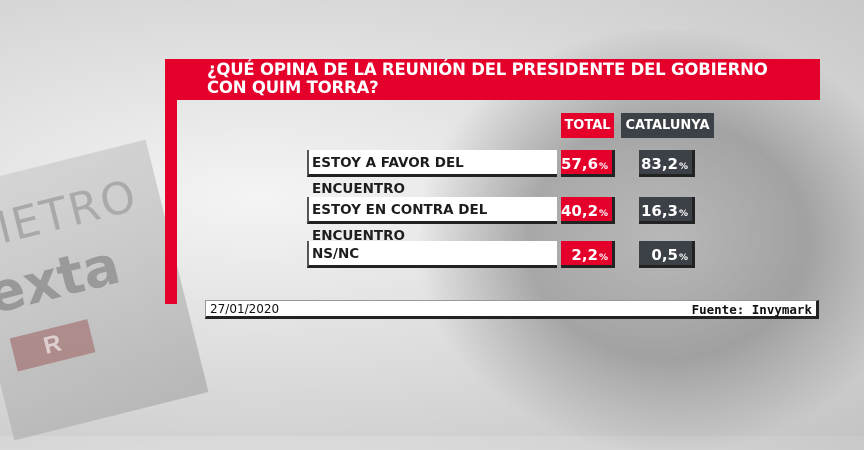  I want to click on value-total: 2,2%, so click(588, 254).